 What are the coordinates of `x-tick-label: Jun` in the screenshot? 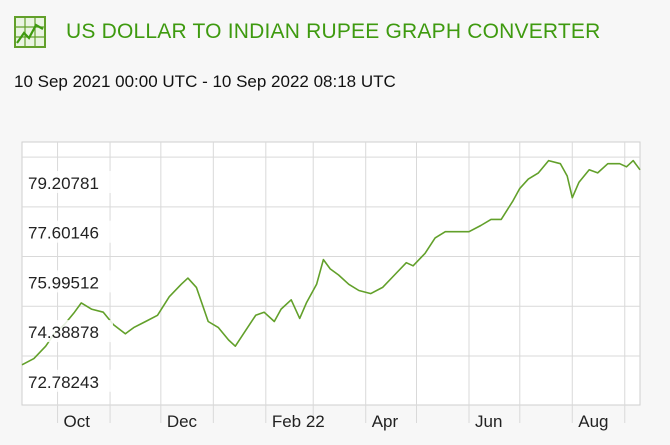 It's located at (488, 421).